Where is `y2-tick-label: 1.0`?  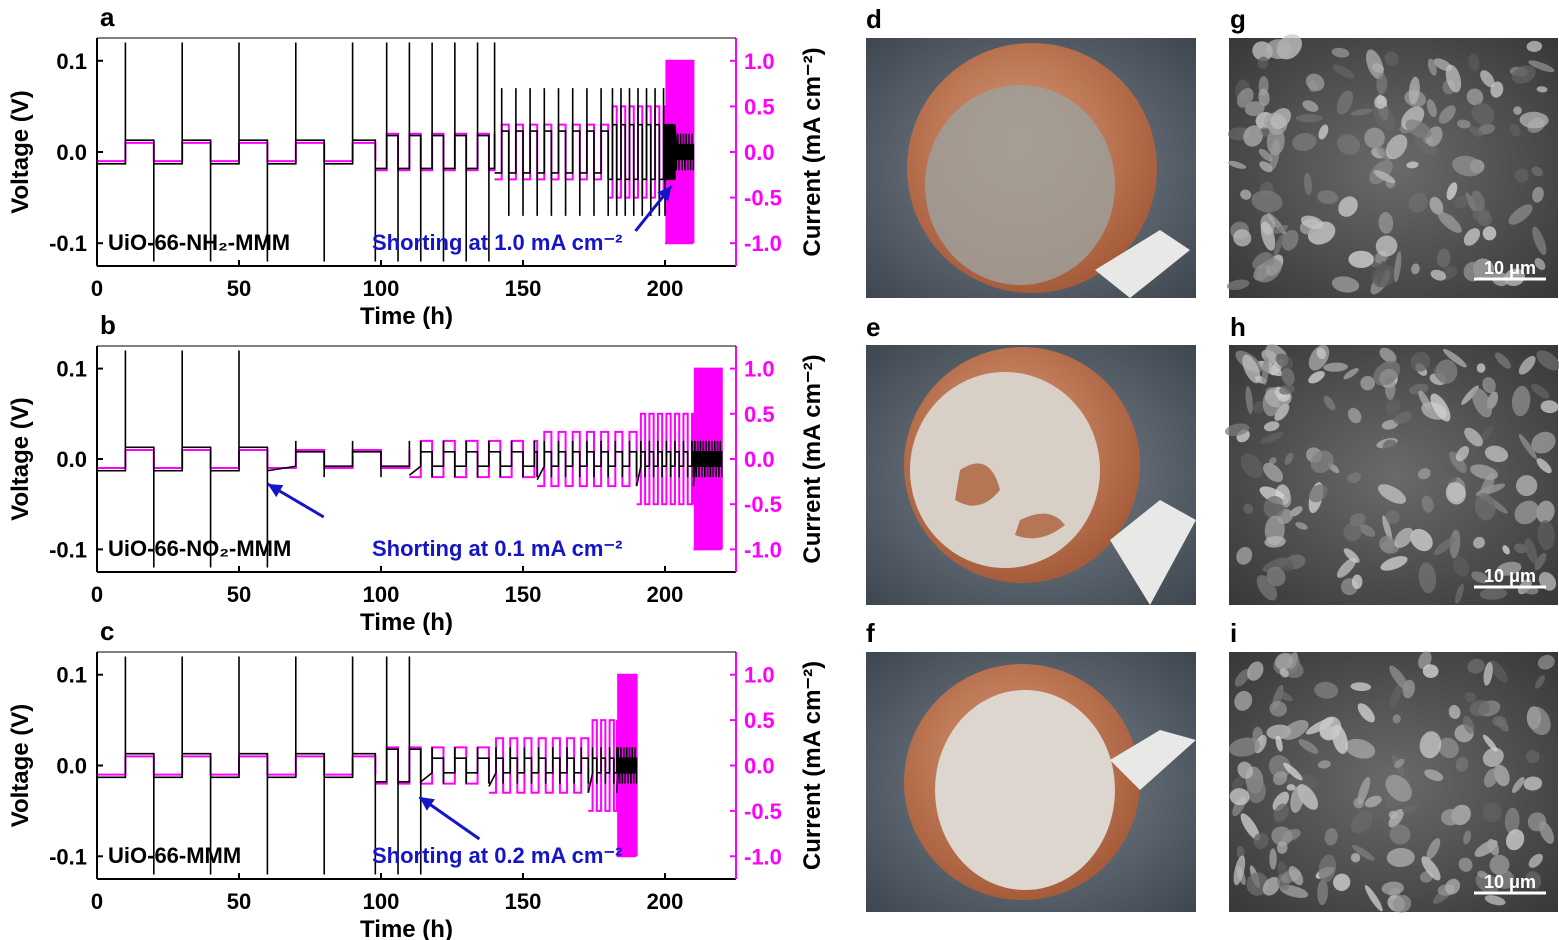
y2-tick-label: 1.0 is located at coordinates (759, 369).